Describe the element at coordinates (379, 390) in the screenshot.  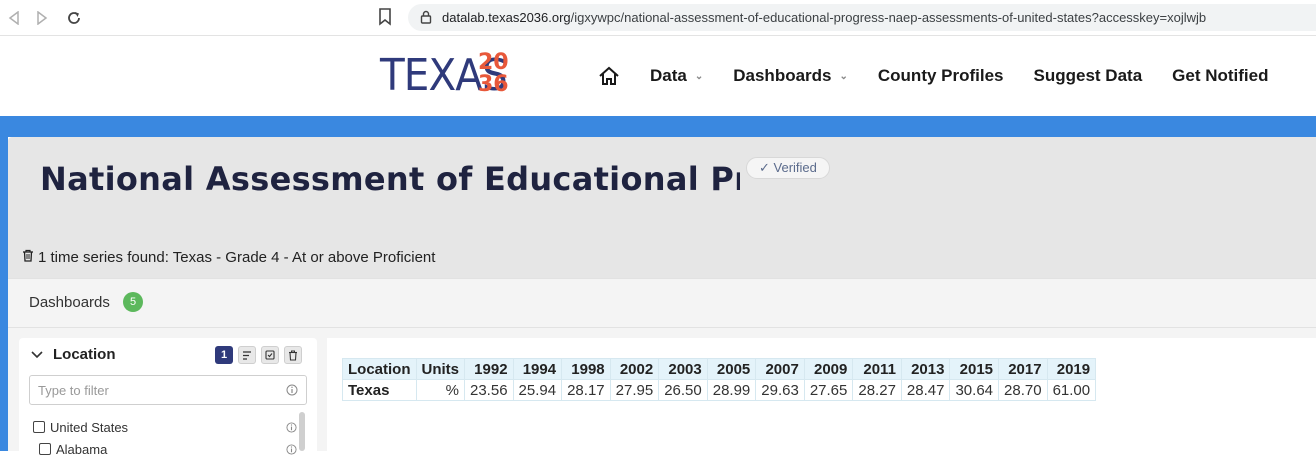
I see `table-cell: Texas` at that location.